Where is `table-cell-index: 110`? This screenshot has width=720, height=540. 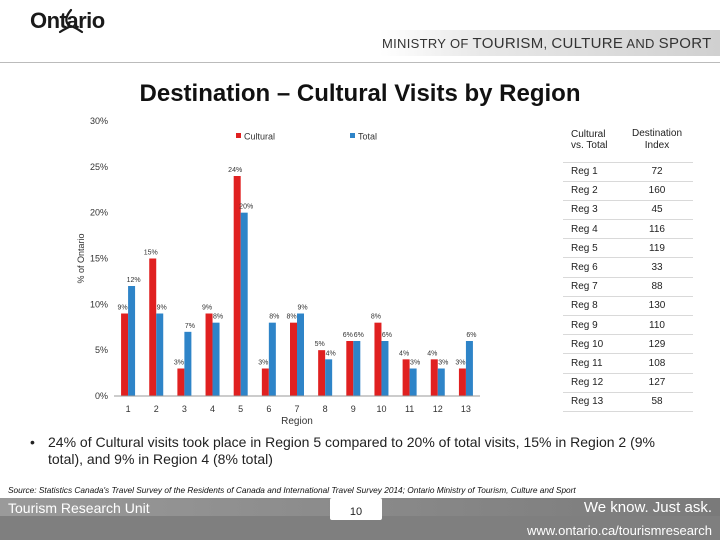
table-cell-index: 110 is located at coordinates (657, 325).